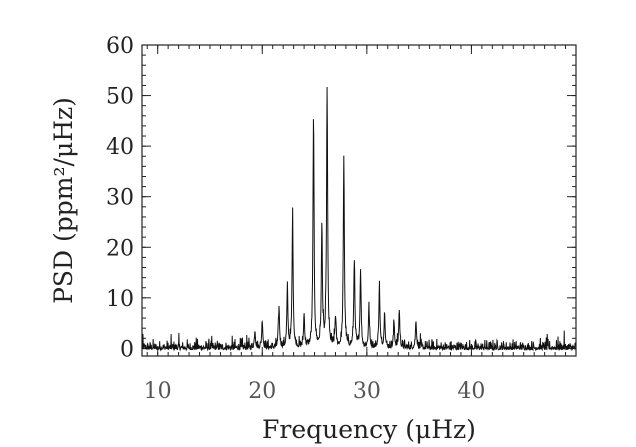  Describe the element at coordinates (471, 391) in the screenshot. I see `x-tick-label: 40` at that location.